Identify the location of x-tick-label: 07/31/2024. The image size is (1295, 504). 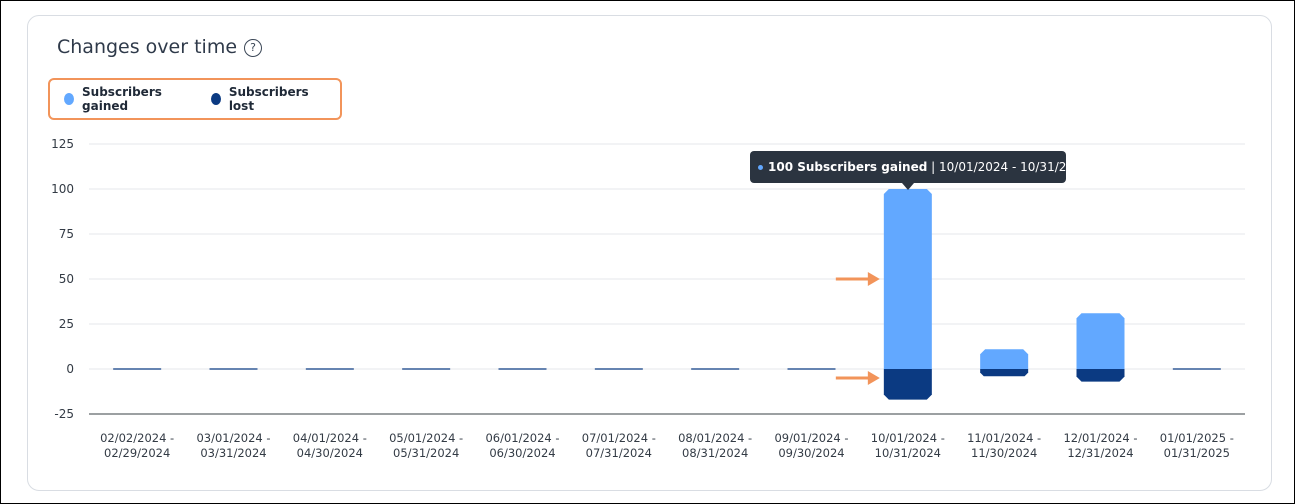
(619, 453).